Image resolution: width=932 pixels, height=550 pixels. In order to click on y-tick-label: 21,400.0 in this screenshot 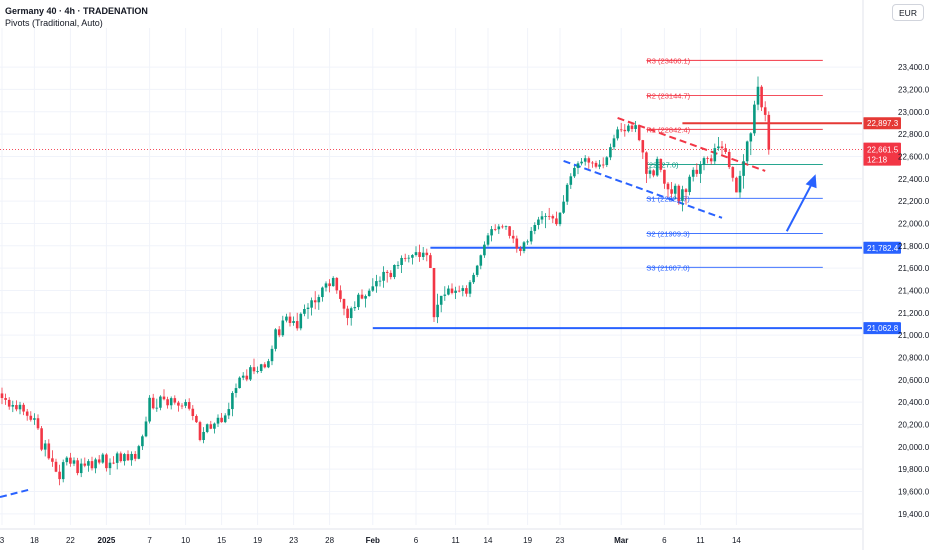, I will do `click(914, 290)`.